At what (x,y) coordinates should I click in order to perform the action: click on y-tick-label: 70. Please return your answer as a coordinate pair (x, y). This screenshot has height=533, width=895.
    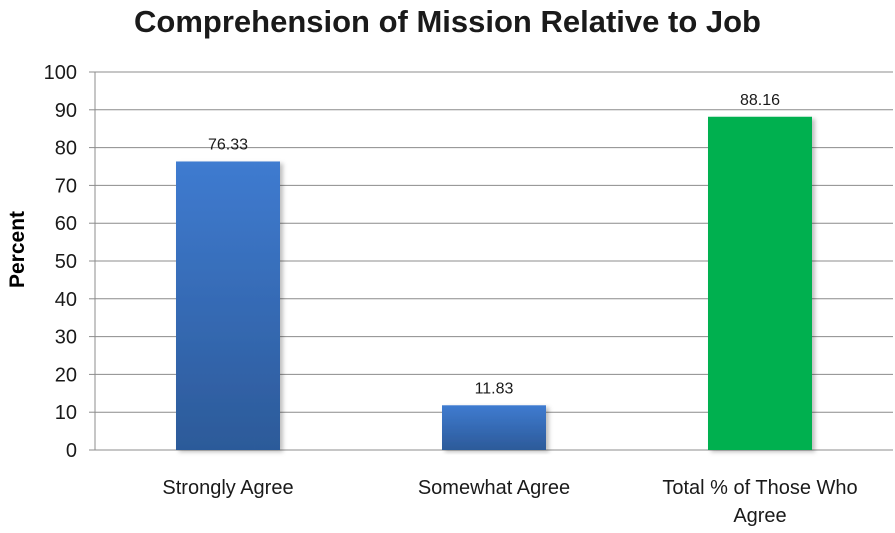
    Looking at the image, I should click on (66, 186).